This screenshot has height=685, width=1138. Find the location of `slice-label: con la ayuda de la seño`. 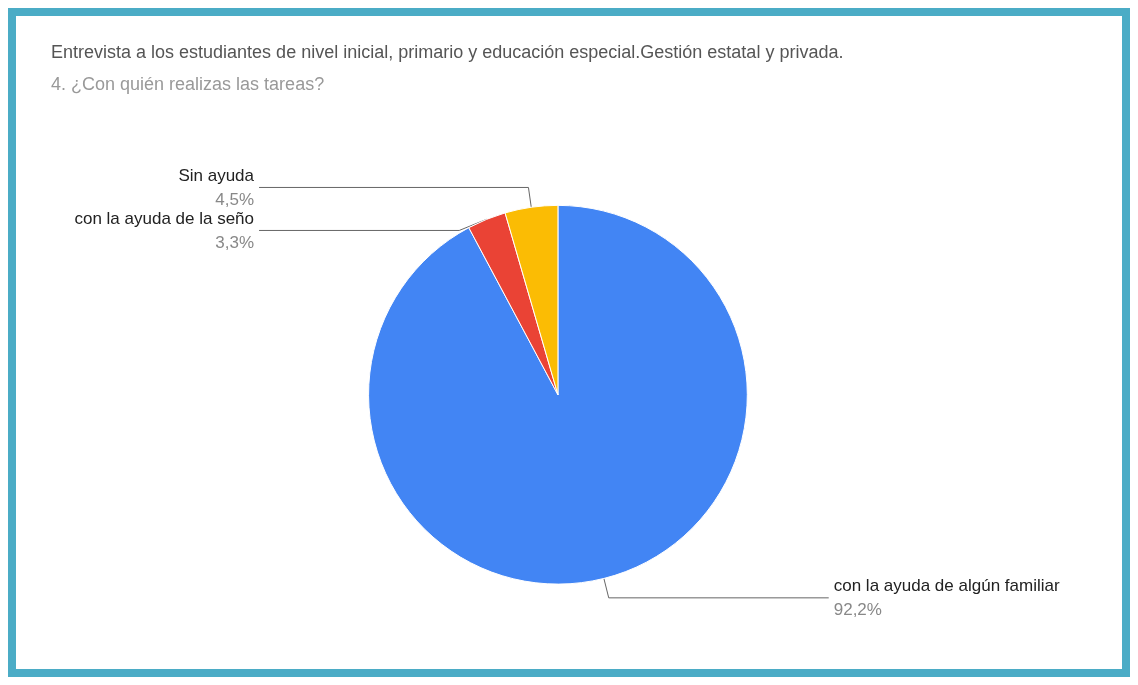

slice-label: con la ayuda de la seño is located at coordinates (164, 218).